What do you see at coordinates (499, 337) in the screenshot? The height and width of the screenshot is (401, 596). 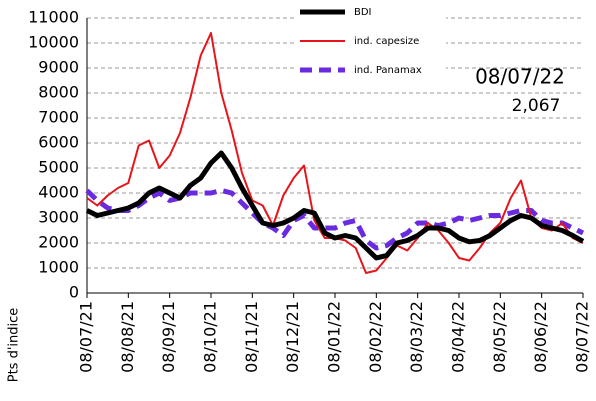 I see `x-tick-label: 08/05/22` at bounding box center [499, 337].